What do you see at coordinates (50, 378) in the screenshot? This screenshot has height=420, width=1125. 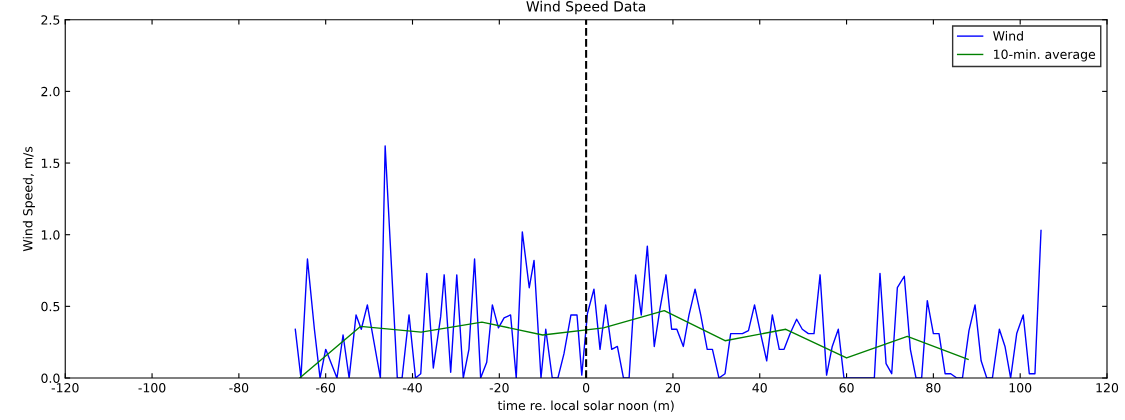 I see `y-tick-label: 0.0` at bounding box center [50, 378].